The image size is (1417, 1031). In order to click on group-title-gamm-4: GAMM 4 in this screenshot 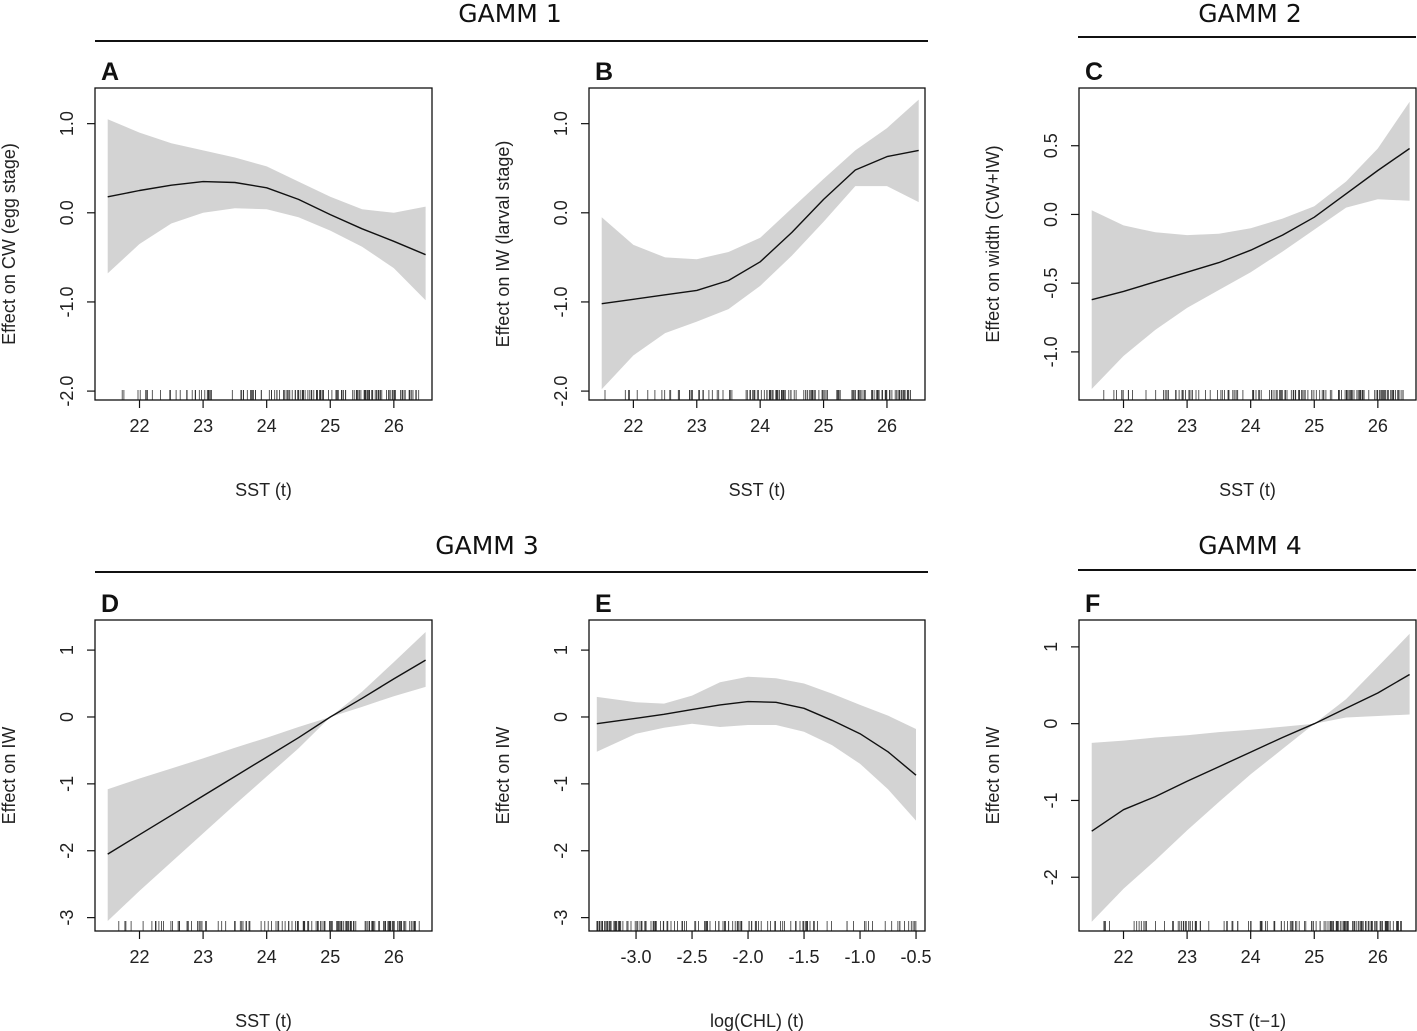, I will do `click(1249, 545)`.